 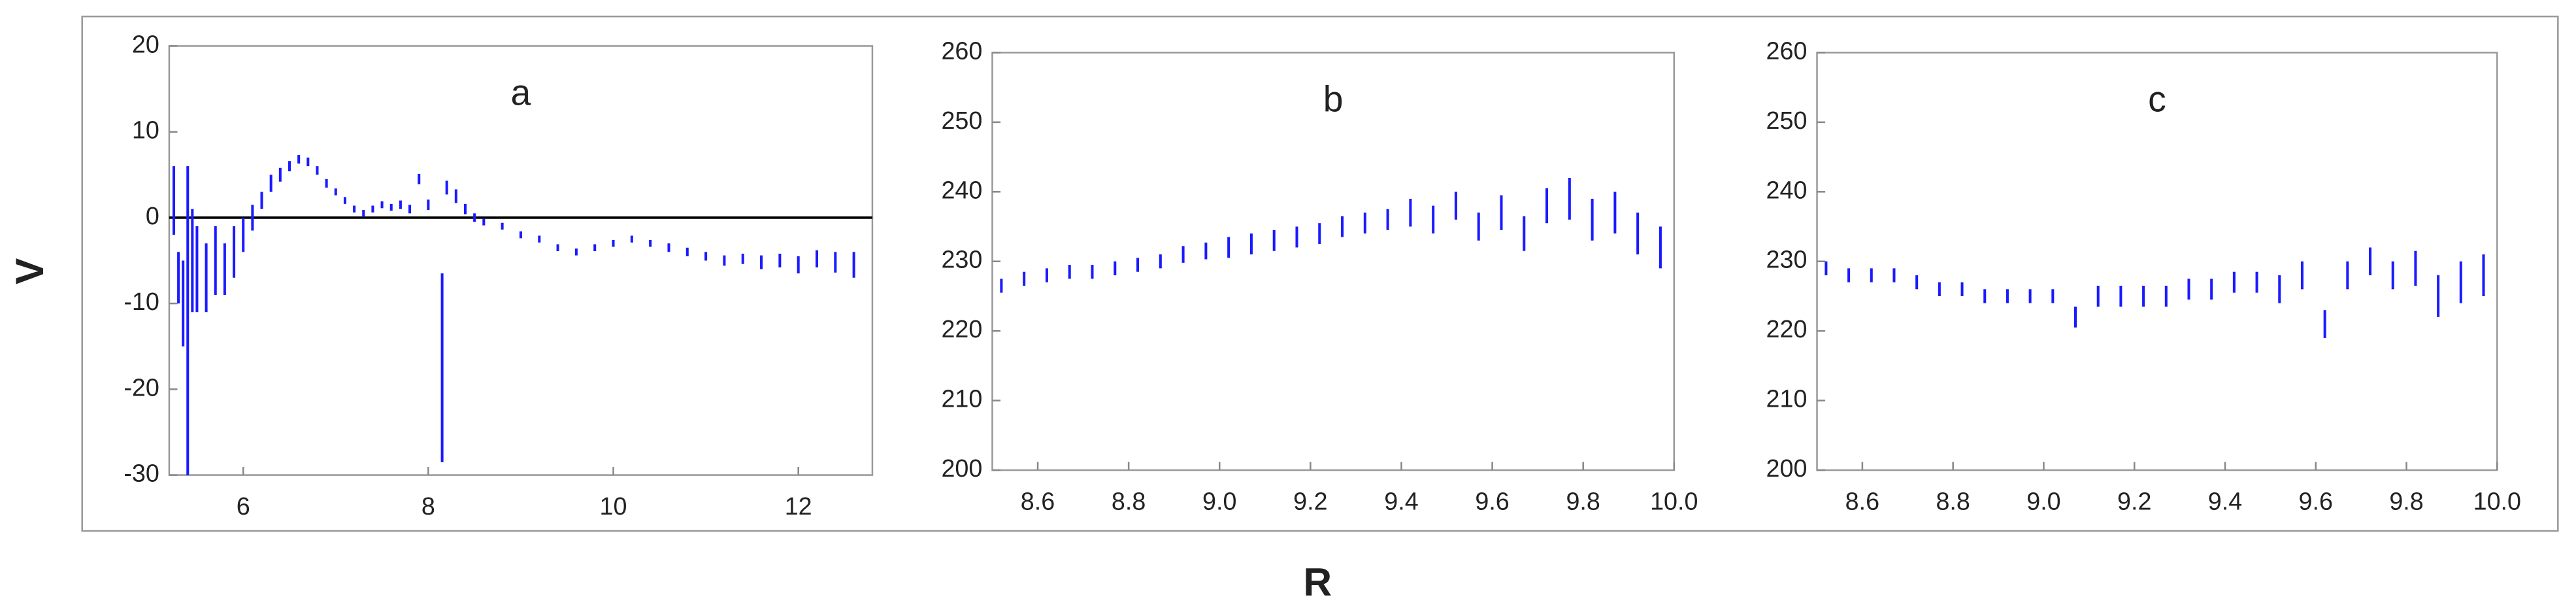 I want to click on y-axis-label: V, so click(x=29, y=271).